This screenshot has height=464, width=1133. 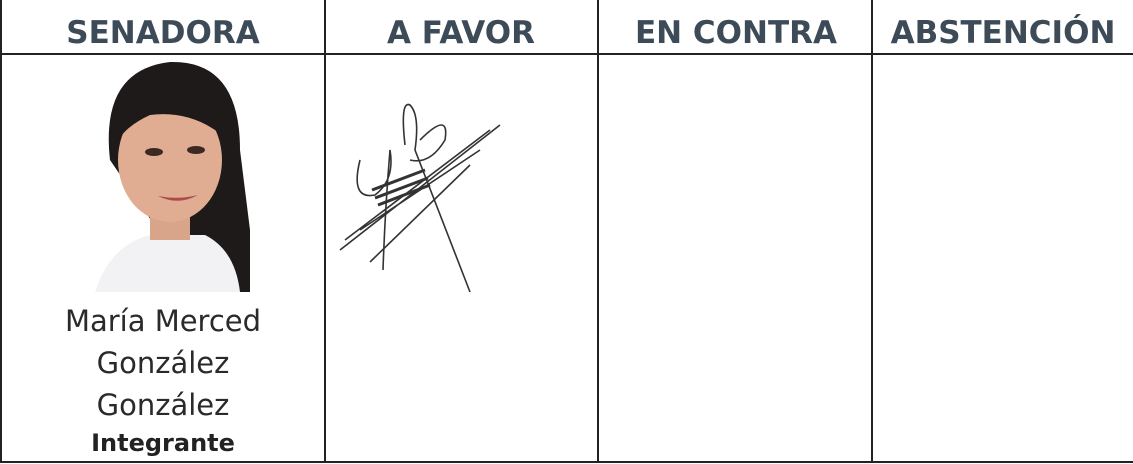 What do you see at coordinates (162, 33) in the screenshot?
I see `header-cell: SENADORA` at bounding box center [162, 33].